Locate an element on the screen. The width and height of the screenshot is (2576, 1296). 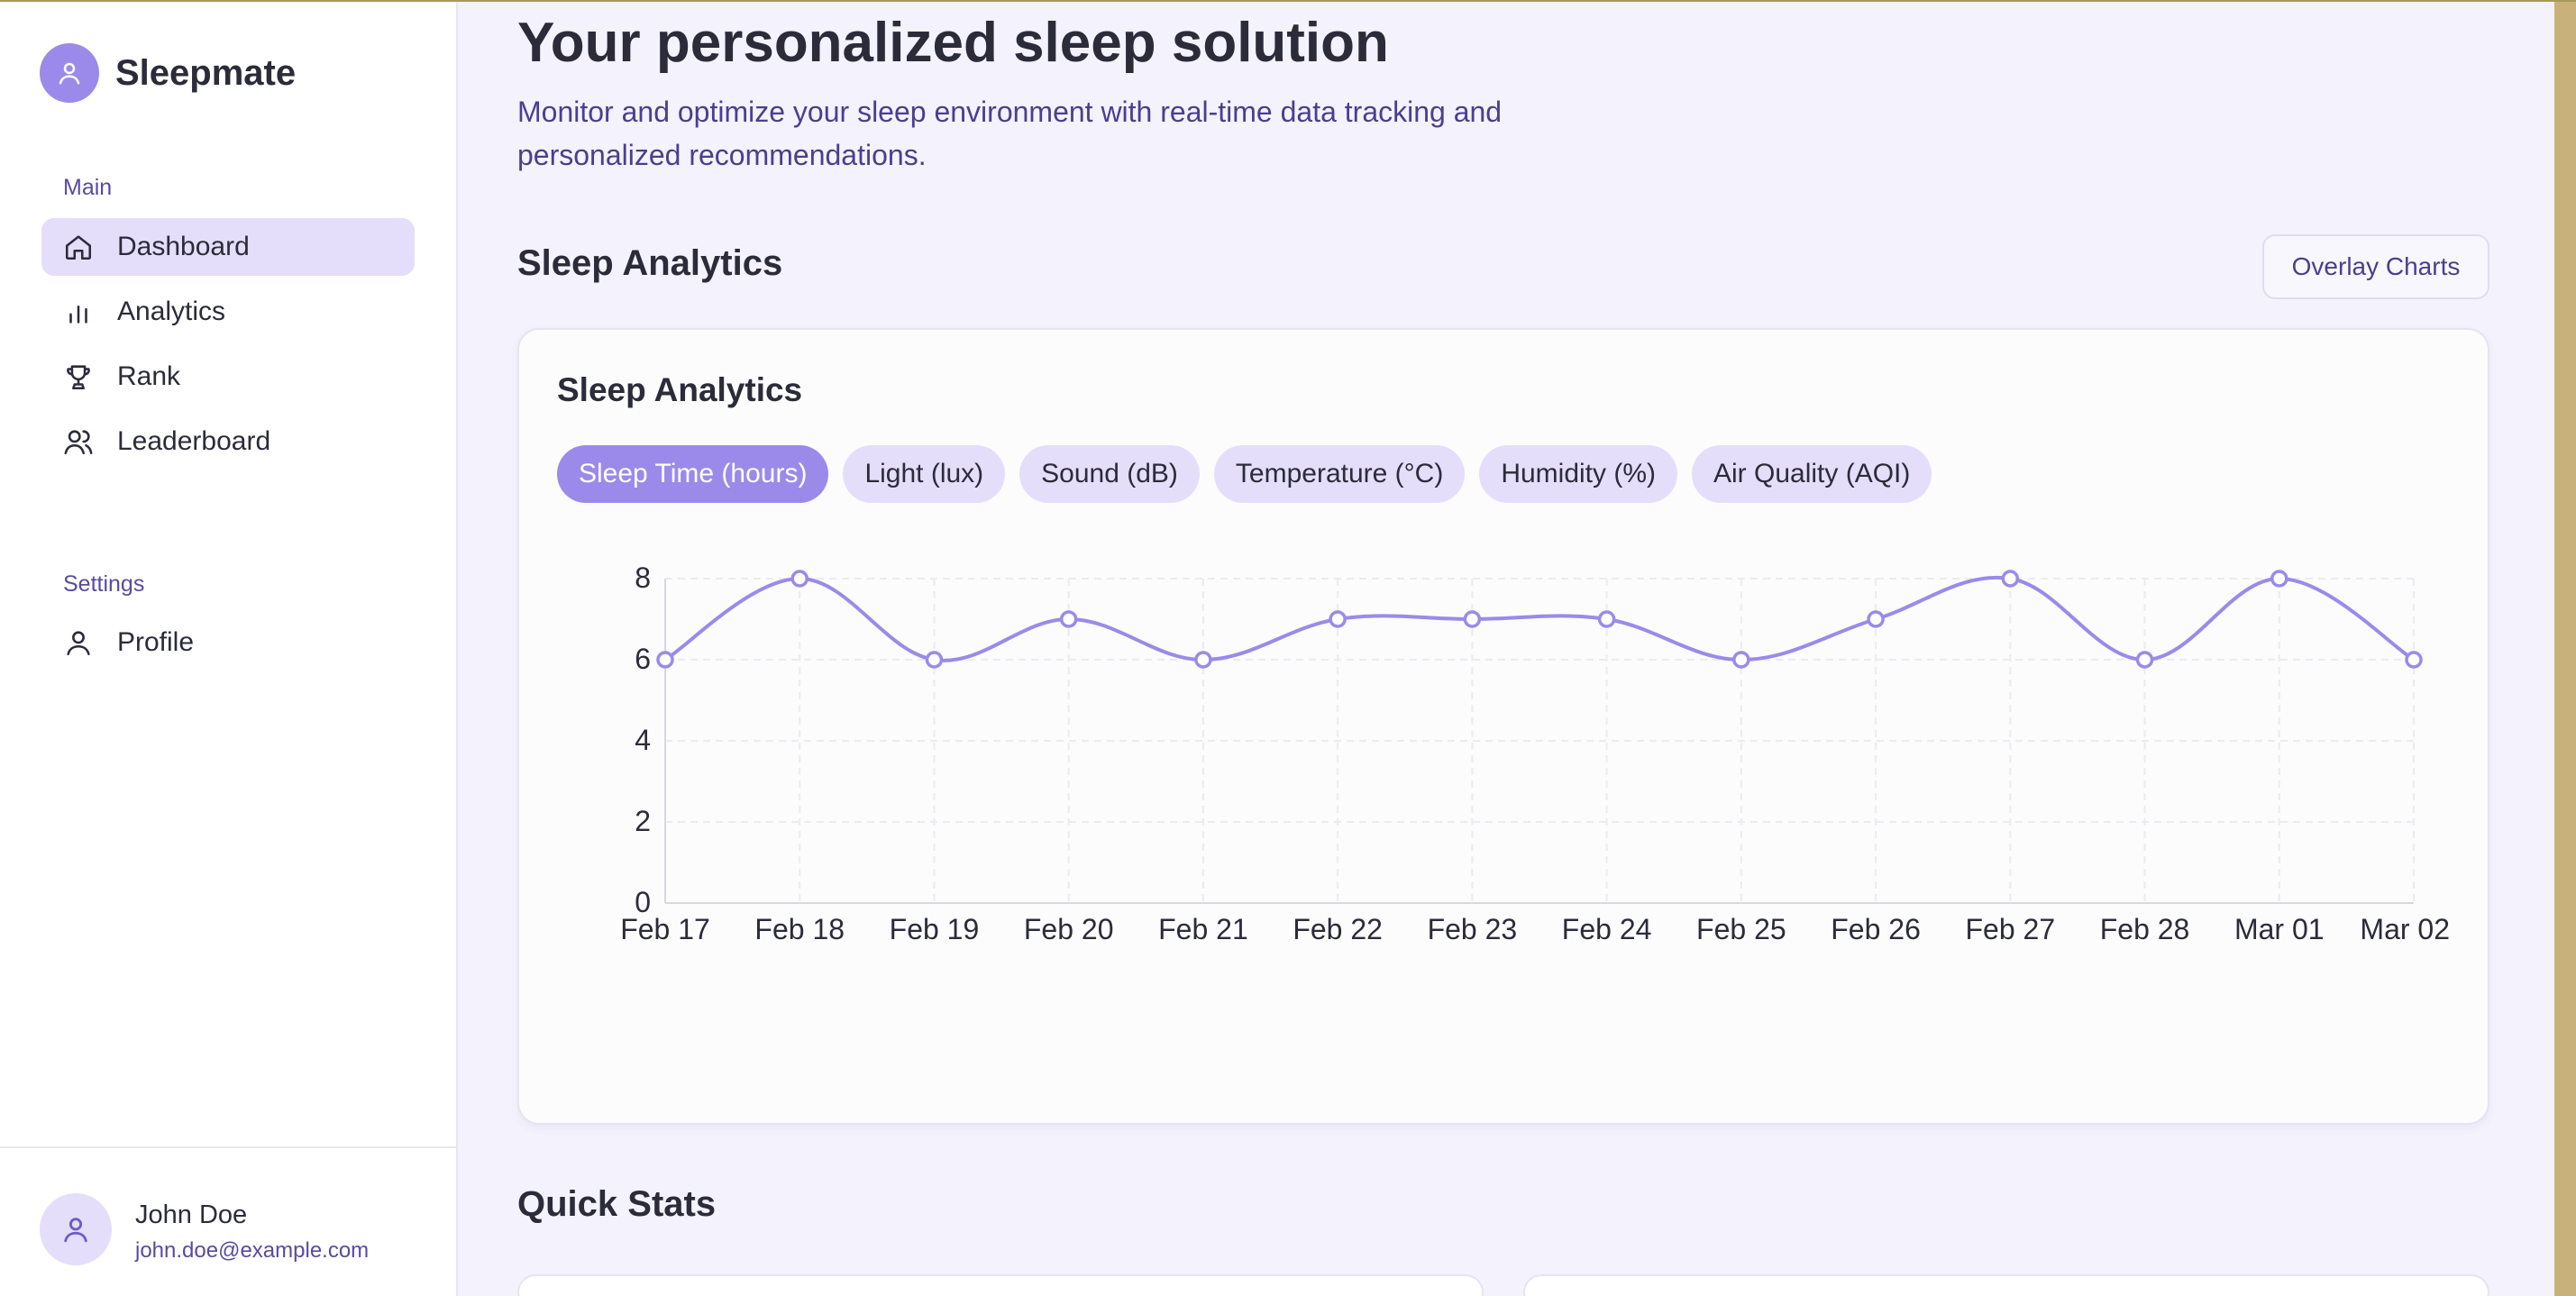
brand: Sleepmate is located at coordinates (168, 73).